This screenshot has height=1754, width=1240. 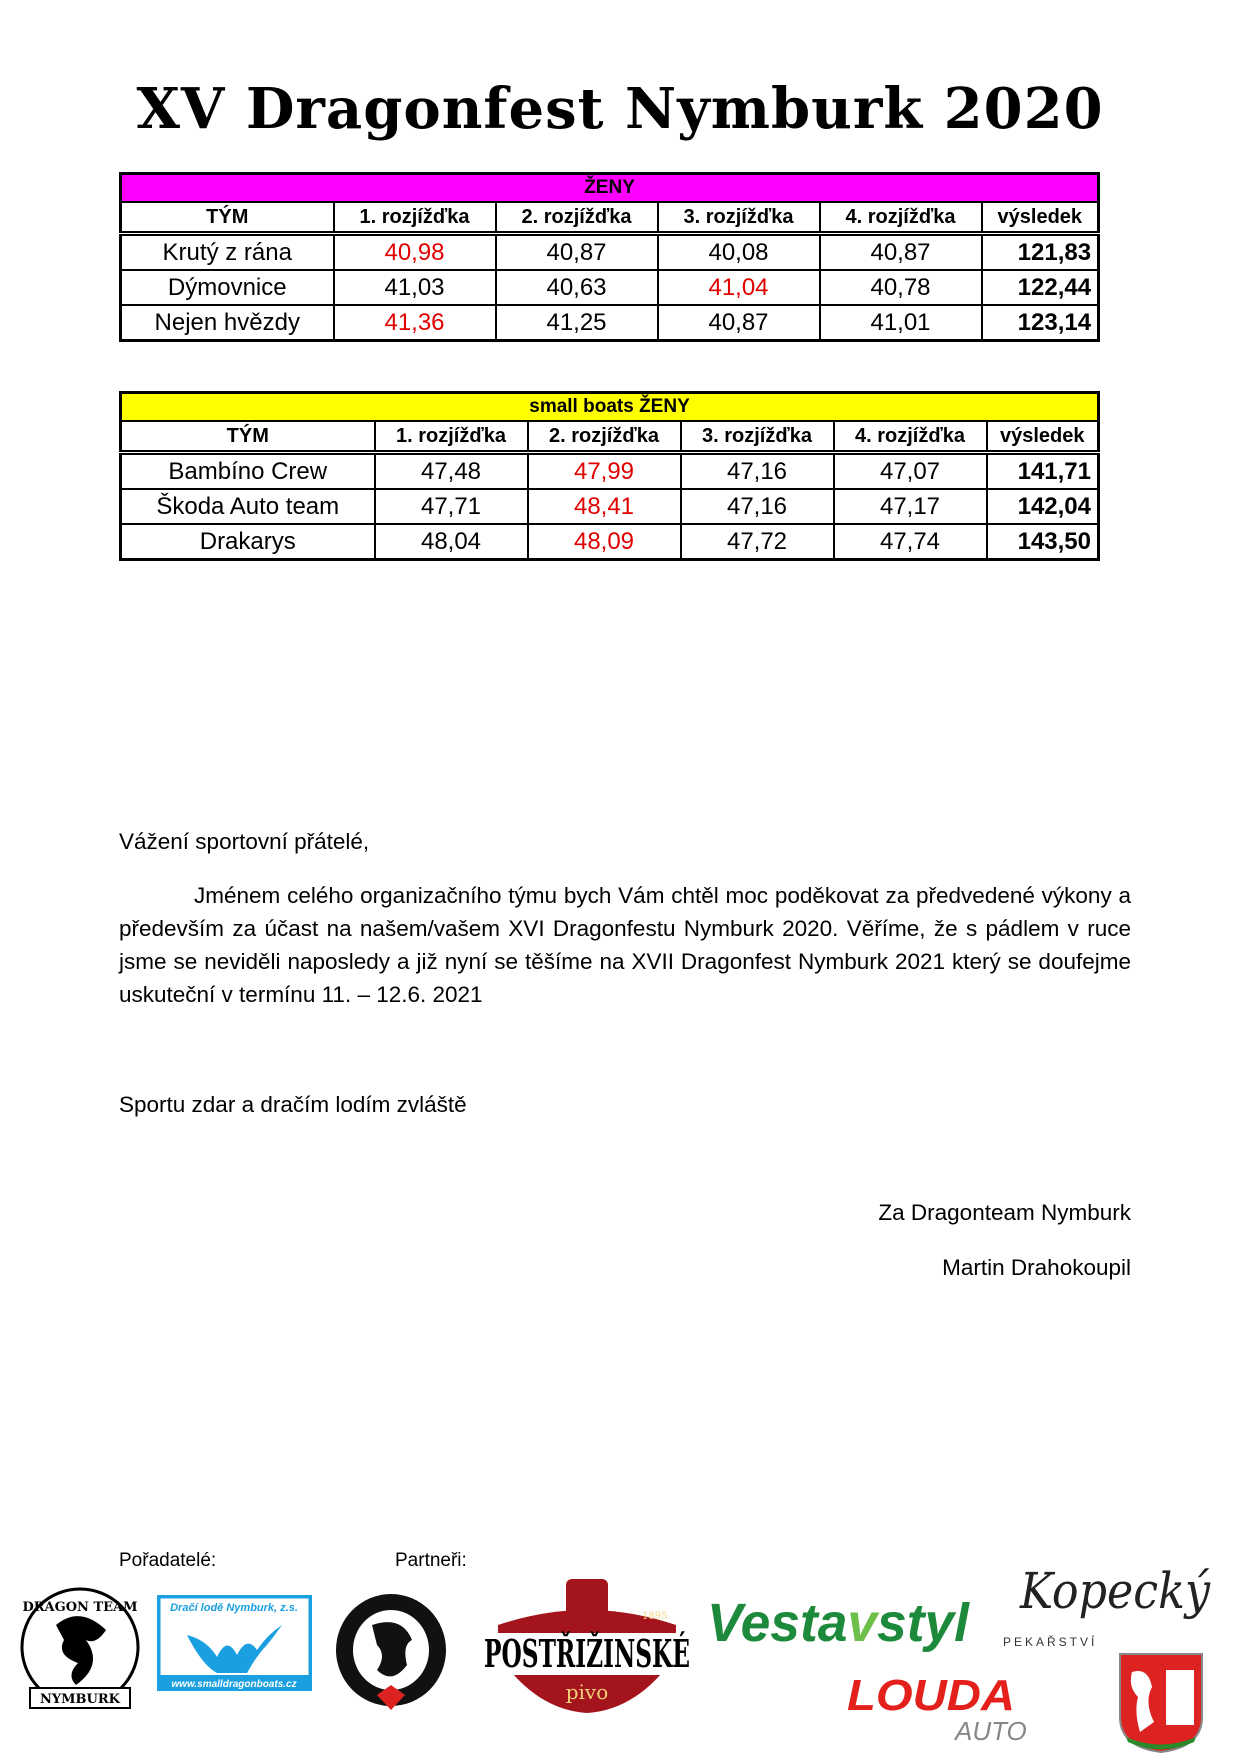 What do you see at coordinates (1115, 1591) in the screenshot?
I see `svg-text: Kopecký` at bounding box center [1115, 1591].